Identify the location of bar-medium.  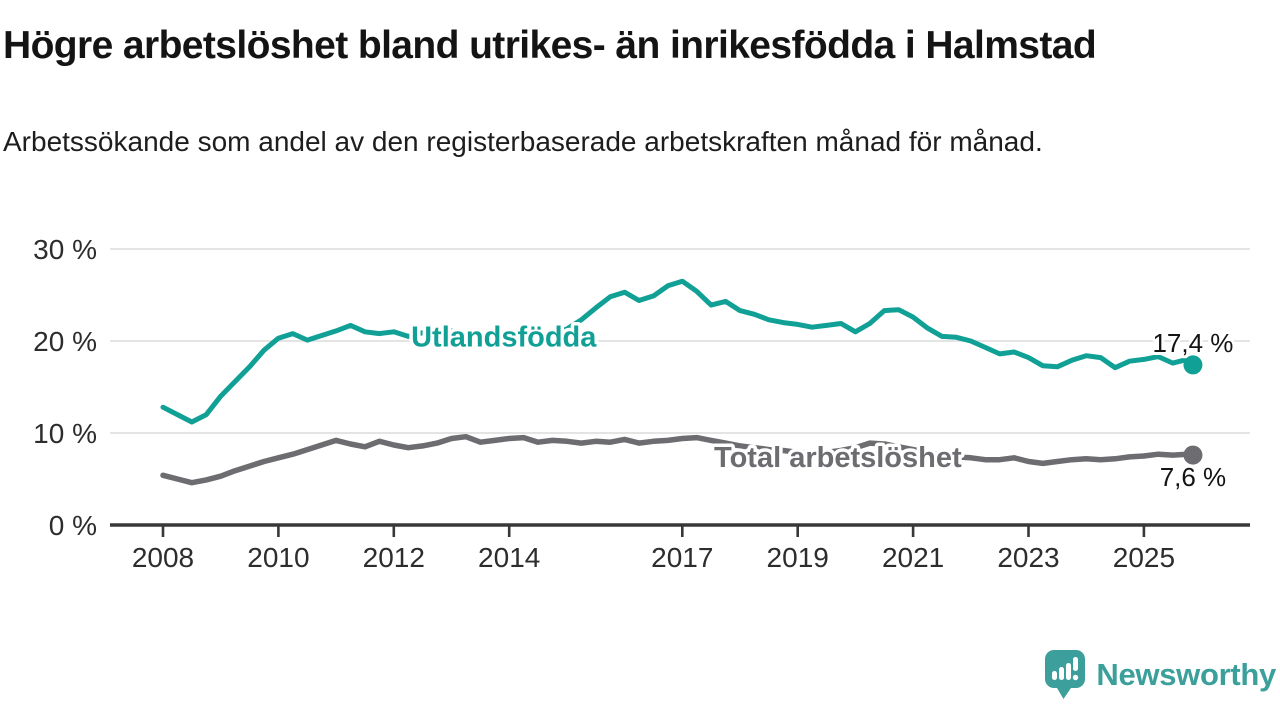
(1062, 673).